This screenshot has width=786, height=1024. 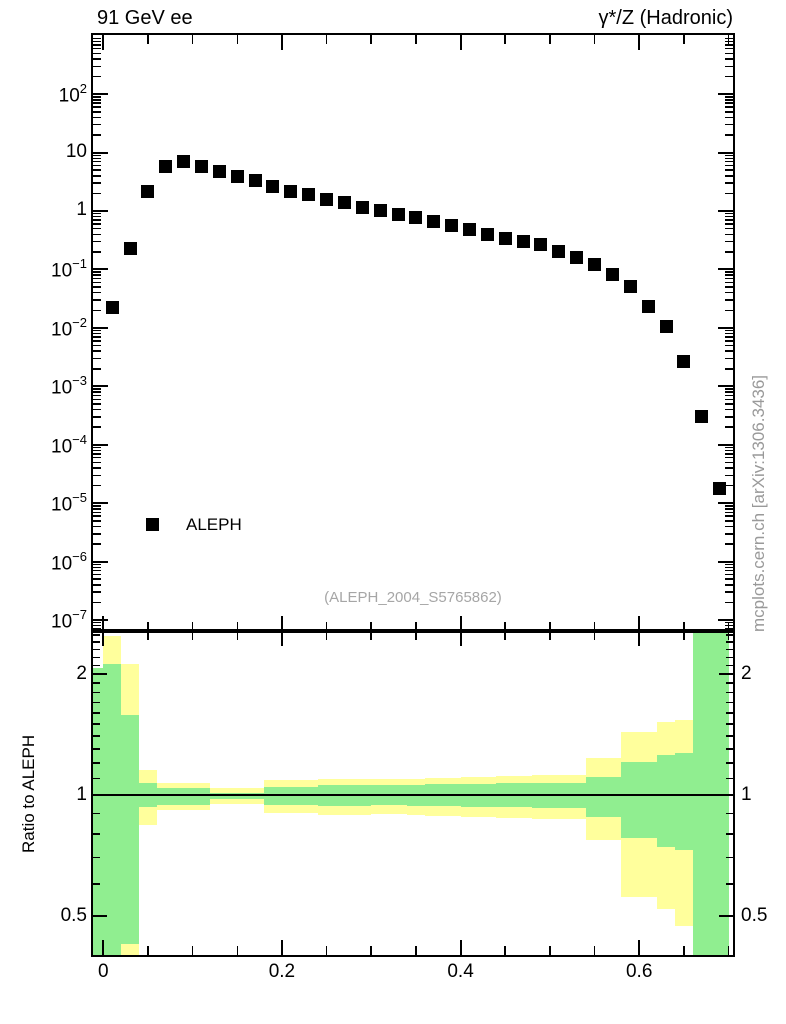 What do you see at coordinates (103, 971) in the screenshot?
I see `x-axis-label: 0` at bounding box center [103, 971].